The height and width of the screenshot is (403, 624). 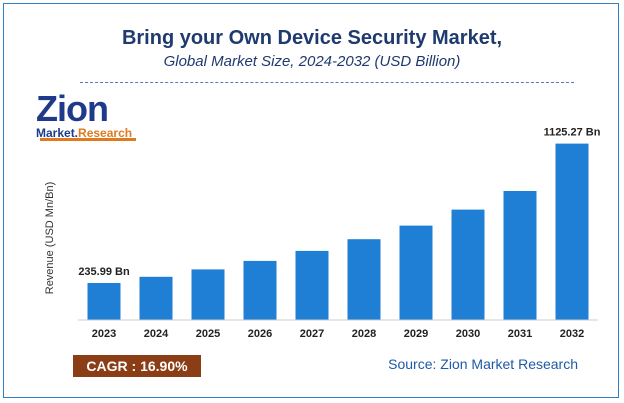 I want to click on source-text: Source: Zion Market Research, so click(x=483, y=364).